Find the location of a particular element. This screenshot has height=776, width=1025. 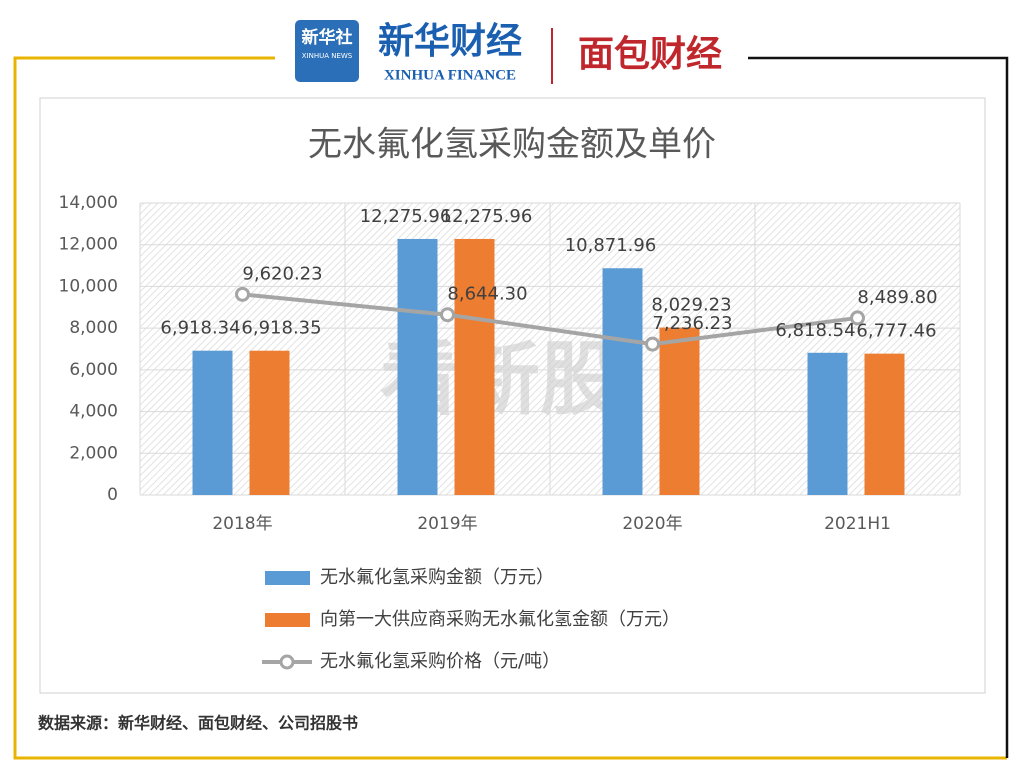

mianbao-logo: 面包财经 is located at coordinates (650, 54).